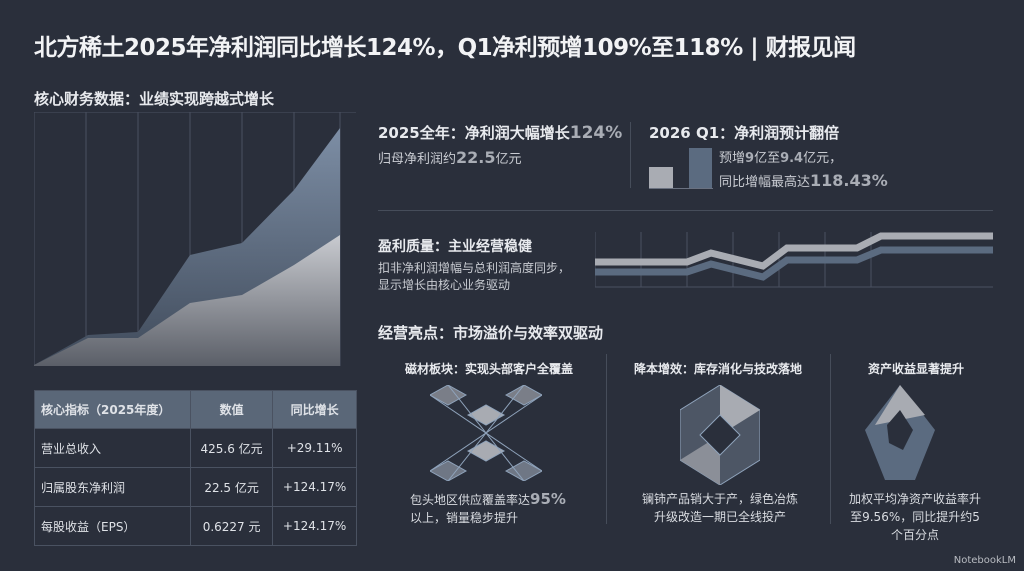 This screenshot has width=1024, height=571. Describe the element at coordinates (112, 526) in the screenshot. I see `cell: 每股收益（EPS）` at that location.